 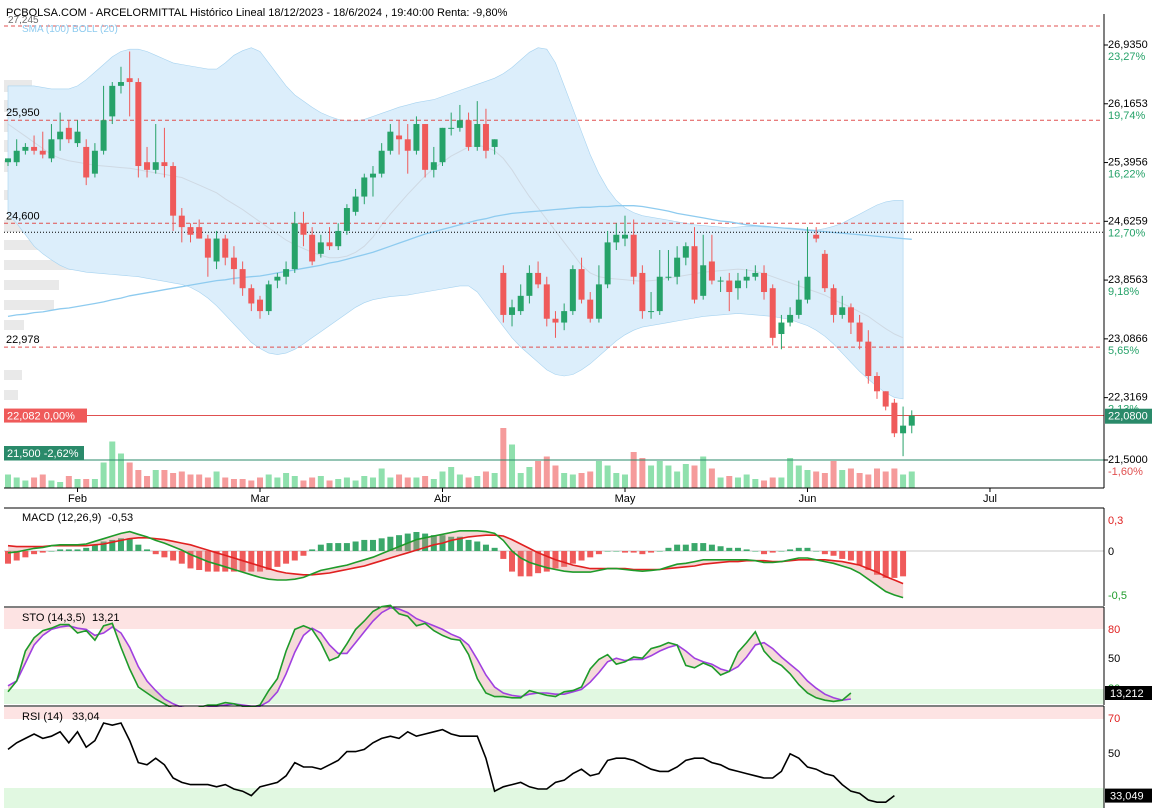 I want to click on support-price-text: 21,500 -2,62%, so click(x=43, y=454).